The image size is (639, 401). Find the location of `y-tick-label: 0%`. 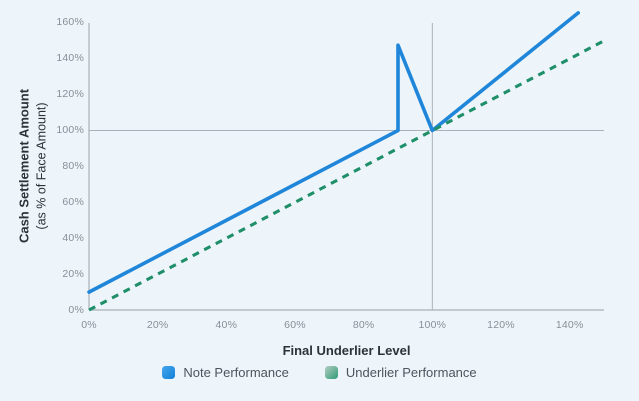

y-tick-label: 0% is located at coordinates (76, 309).